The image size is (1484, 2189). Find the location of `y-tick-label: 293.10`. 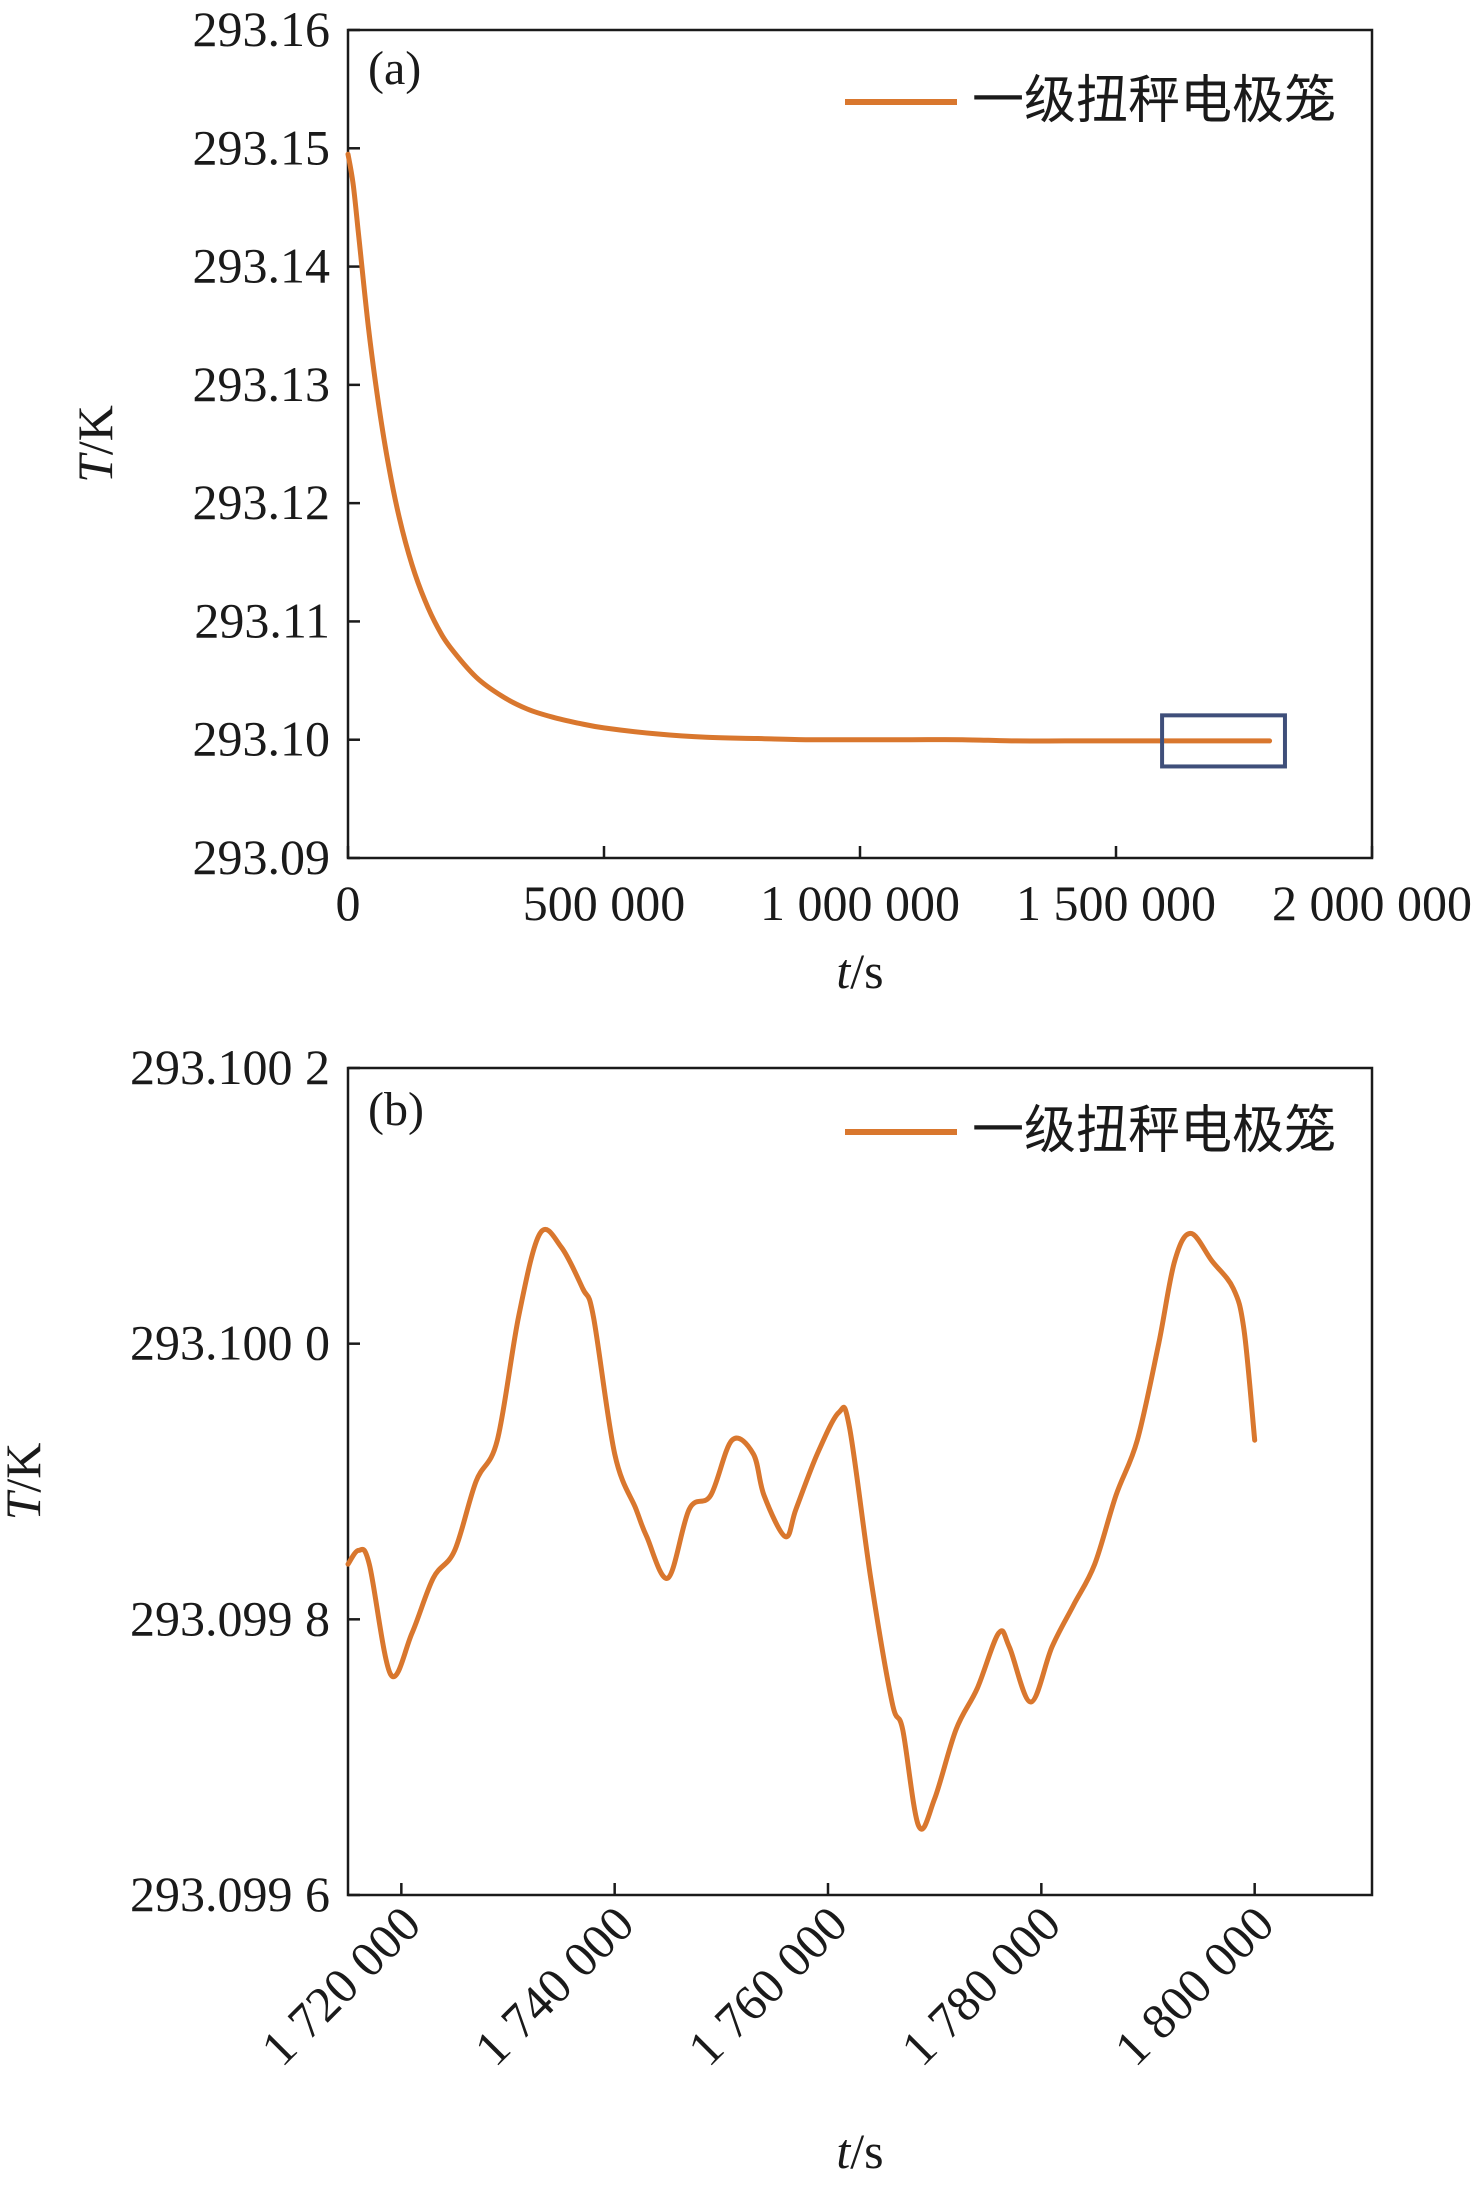

y-tick-label: 293.10 is located at coordinates (262, 739).